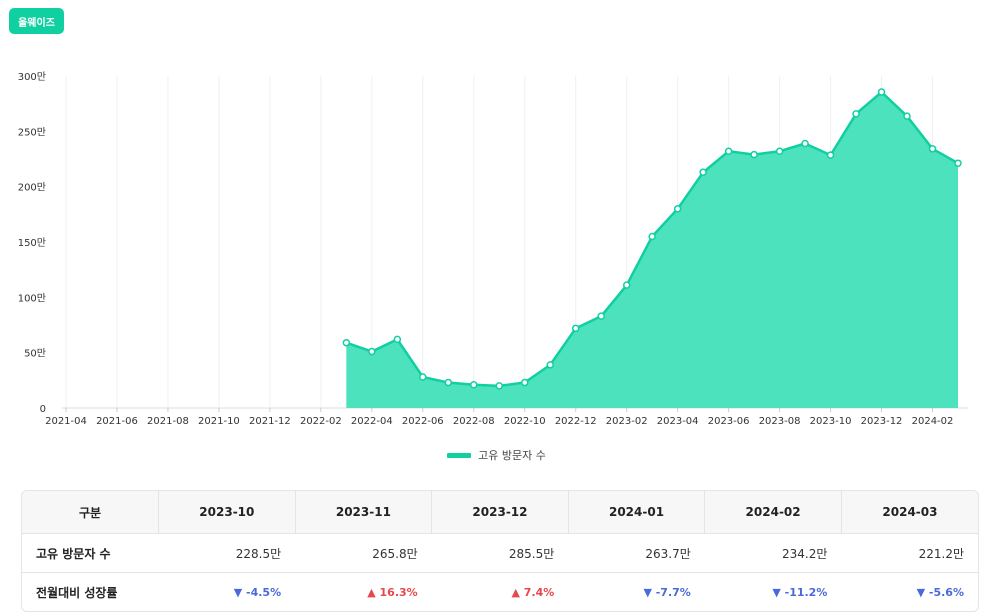 This screenshot has height=612, width=993. I want to click on x-tick-label: 2022-12, so click(576, 421).